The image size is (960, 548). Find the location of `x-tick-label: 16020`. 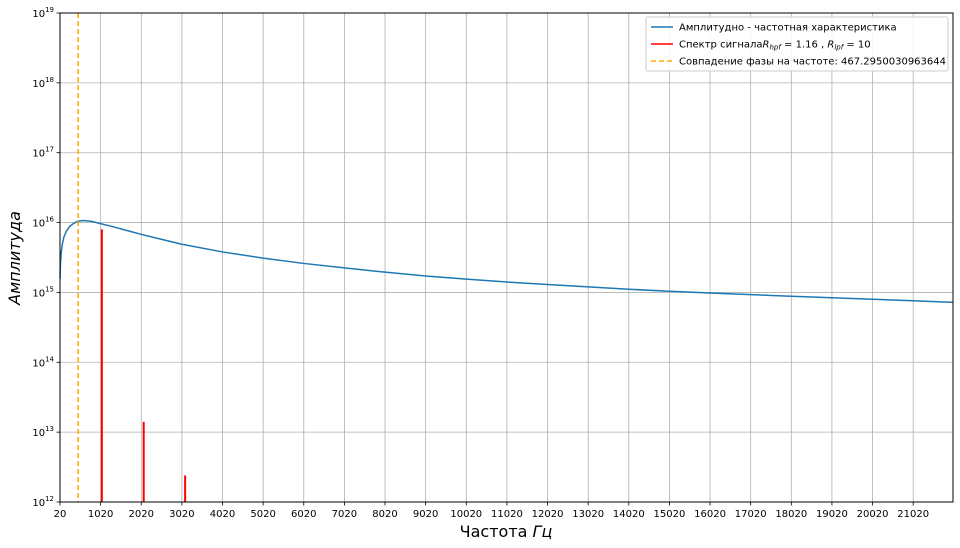

x-tick-label: 16020 is located at coordinates (710, 514).